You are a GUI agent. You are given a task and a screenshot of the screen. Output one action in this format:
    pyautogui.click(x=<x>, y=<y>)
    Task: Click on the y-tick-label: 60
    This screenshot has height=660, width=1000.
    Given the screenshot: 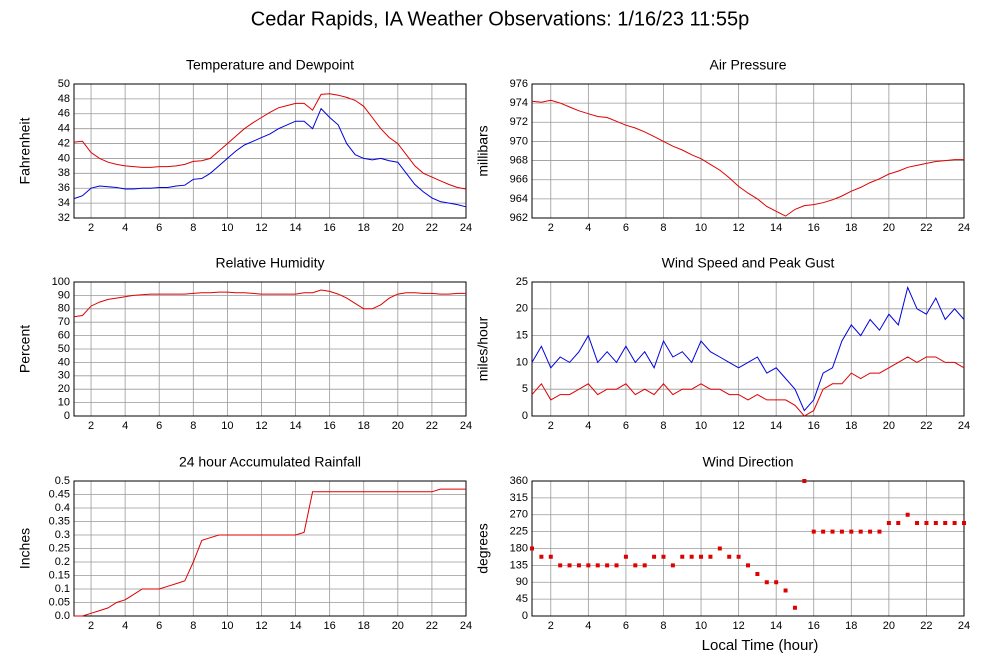 What is the action you would take?
    pyautogui.click(x=64, y=336)
    